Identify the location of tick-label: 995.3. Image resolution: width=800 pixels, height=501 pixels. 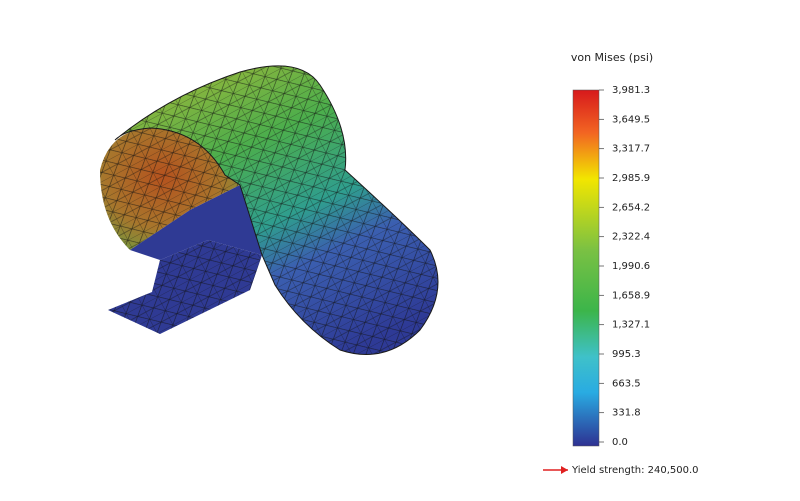
(626, 354).